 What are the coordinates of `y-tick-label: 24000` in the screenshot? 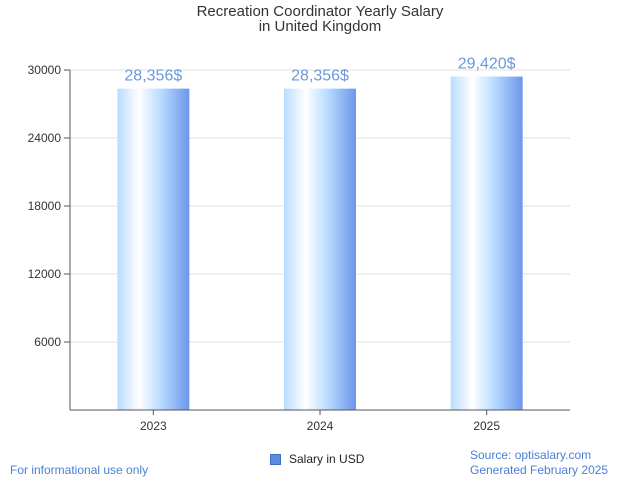 It's located at (45, 138).